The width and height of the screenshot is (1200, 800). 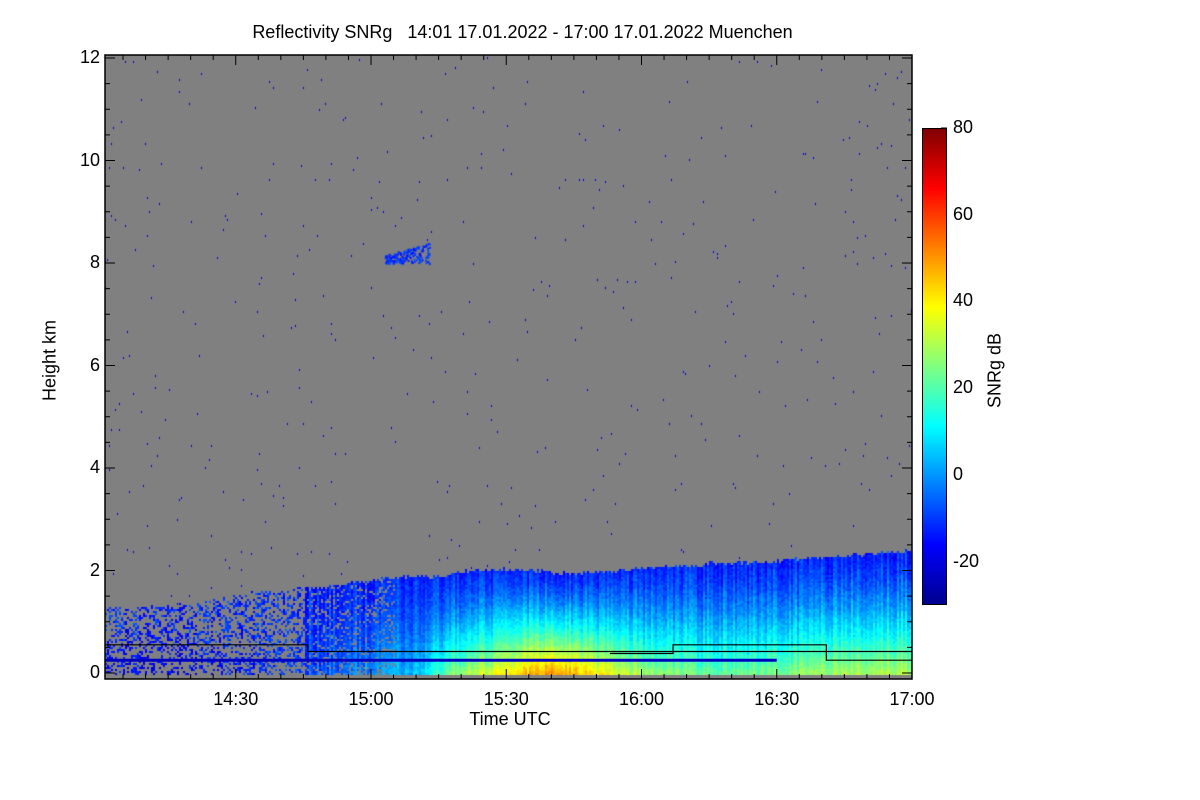 What do you see at coordinates (912, 699) in the screenshot?
I see `x-tick-label: 17:00` at bounding box center [912, 699].